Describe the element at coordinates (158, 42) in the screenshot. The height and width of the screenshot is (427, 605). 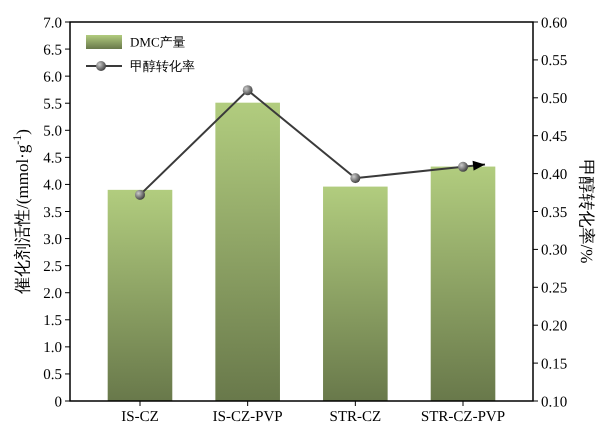
I see `legend-label: DMC产量` at that location.